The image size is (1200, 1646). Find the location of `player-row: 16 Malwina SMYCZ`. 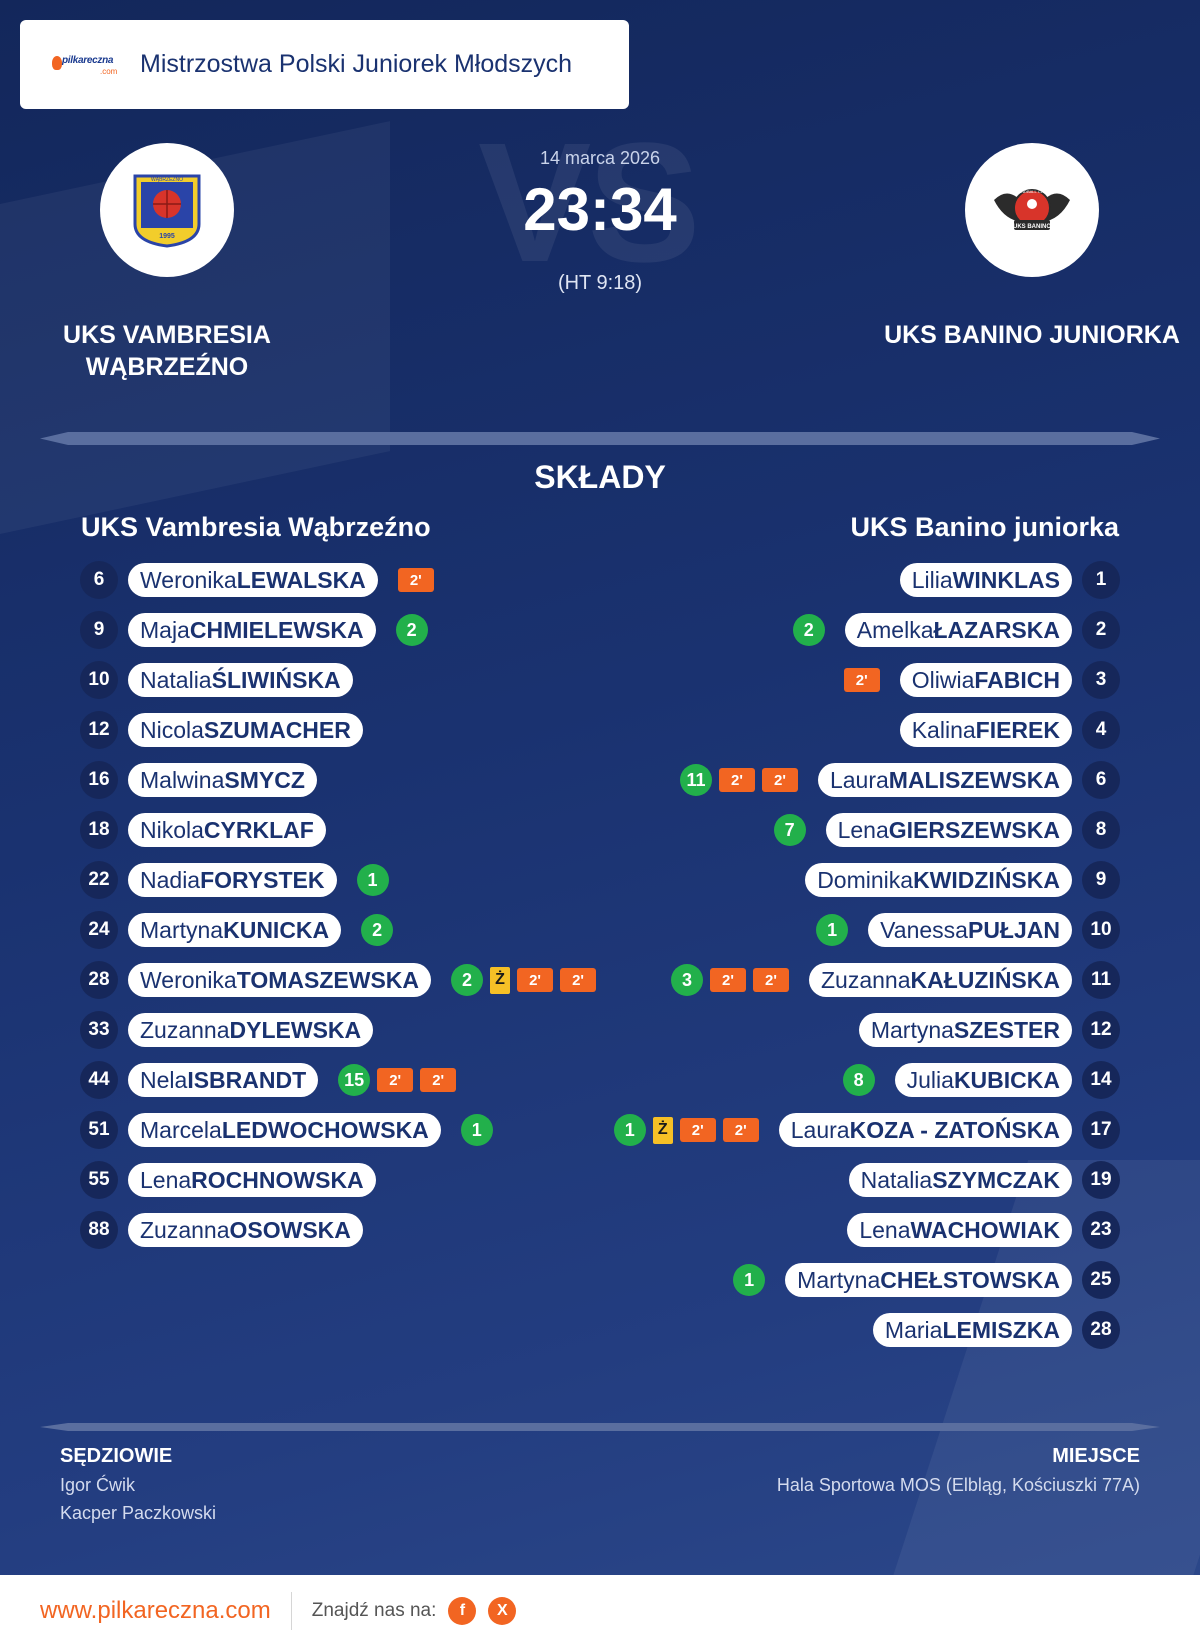

player-row: 16 Malwina SMYCZ is located at coordinates (350, 780).